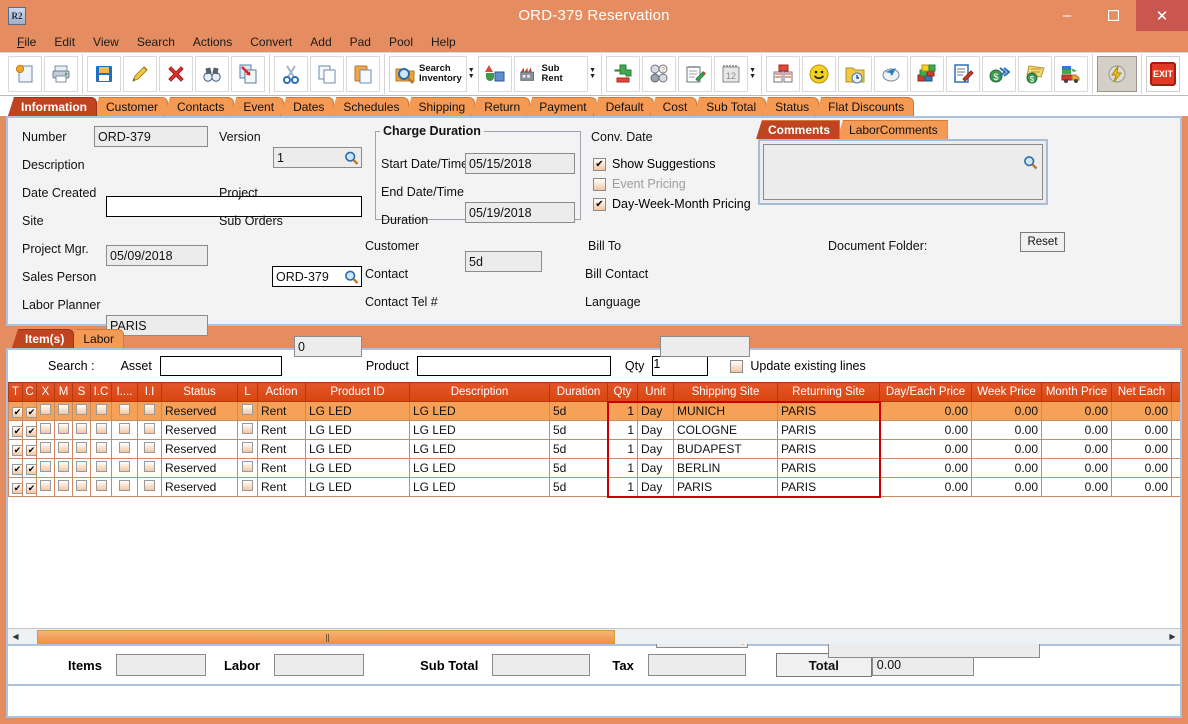  I want to click on col-description: Description, so click(479, 392).